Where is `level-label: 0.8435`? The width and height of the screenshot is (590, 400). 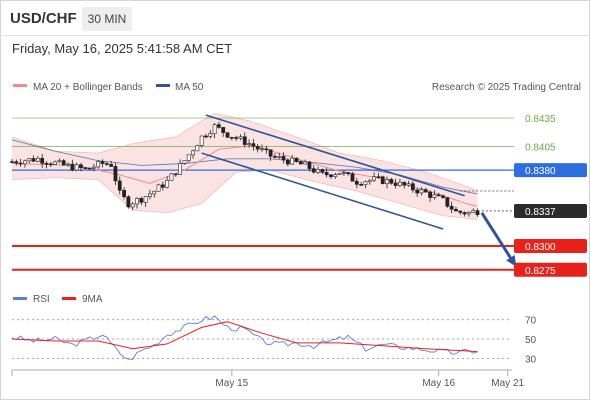
level-label: 0.8435 is located at coordinates (540, 119).